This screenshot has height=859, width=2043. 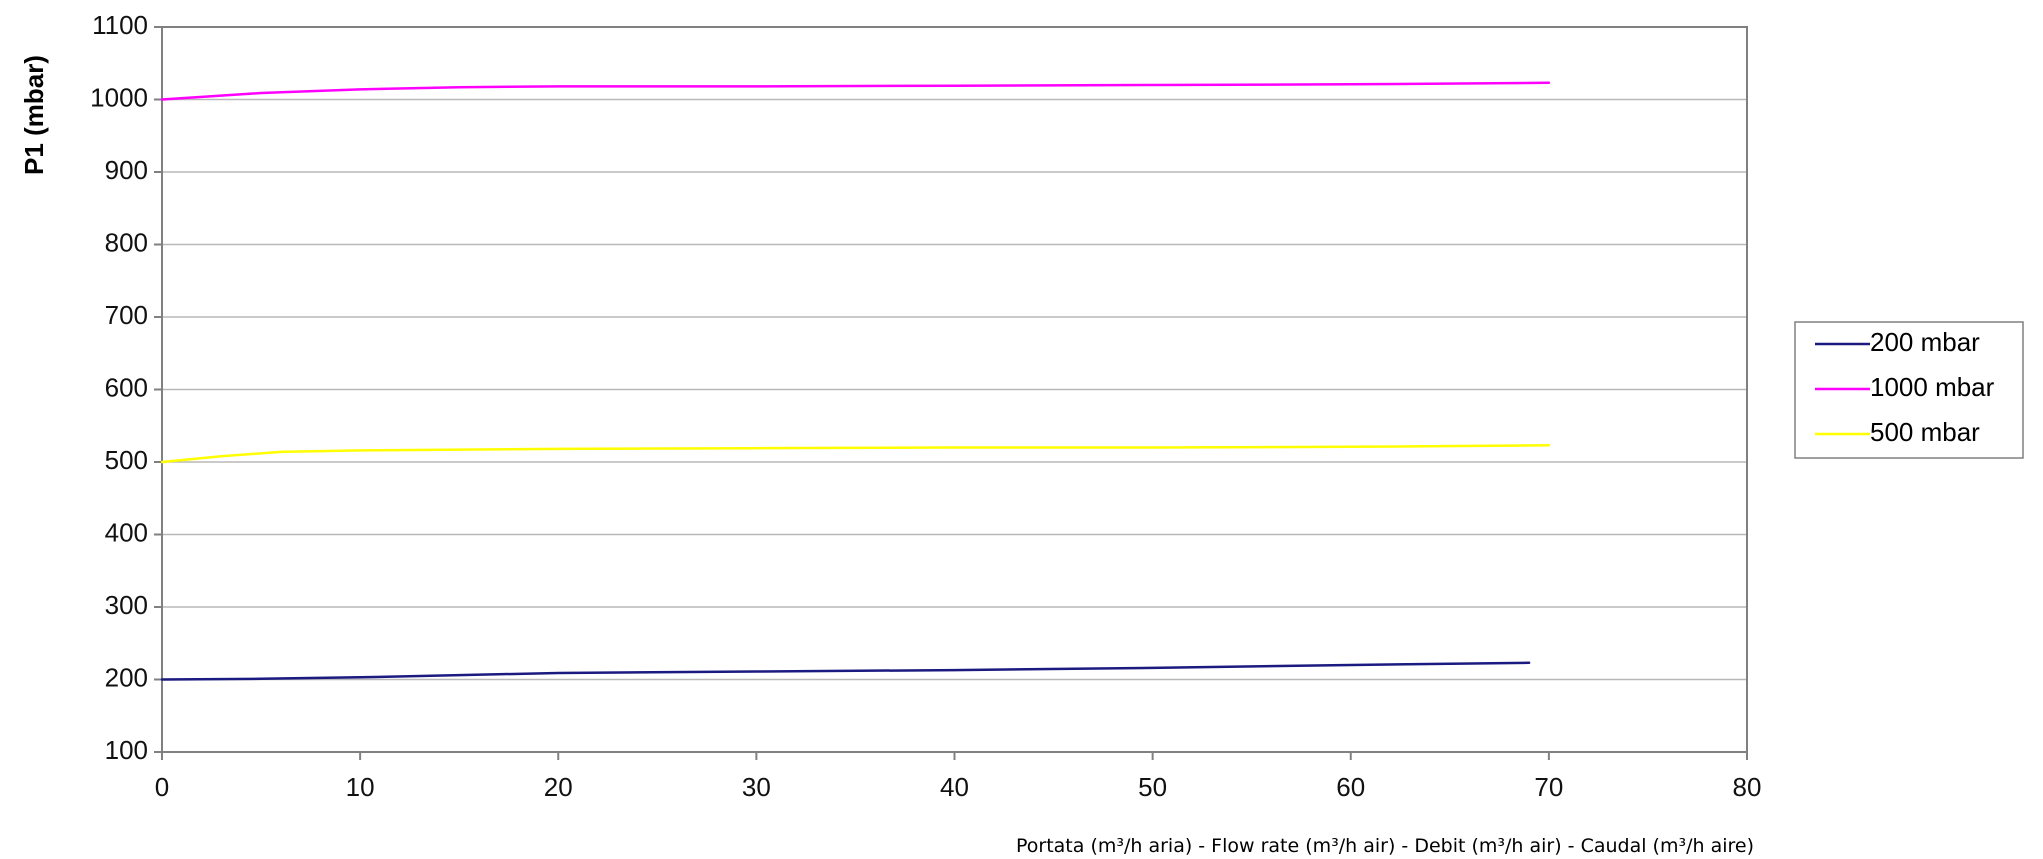 What do you see at coordinates (1548, 787) in the screenshot?
I see `x-tick-label: 70` at bounding box center [1548, 787].